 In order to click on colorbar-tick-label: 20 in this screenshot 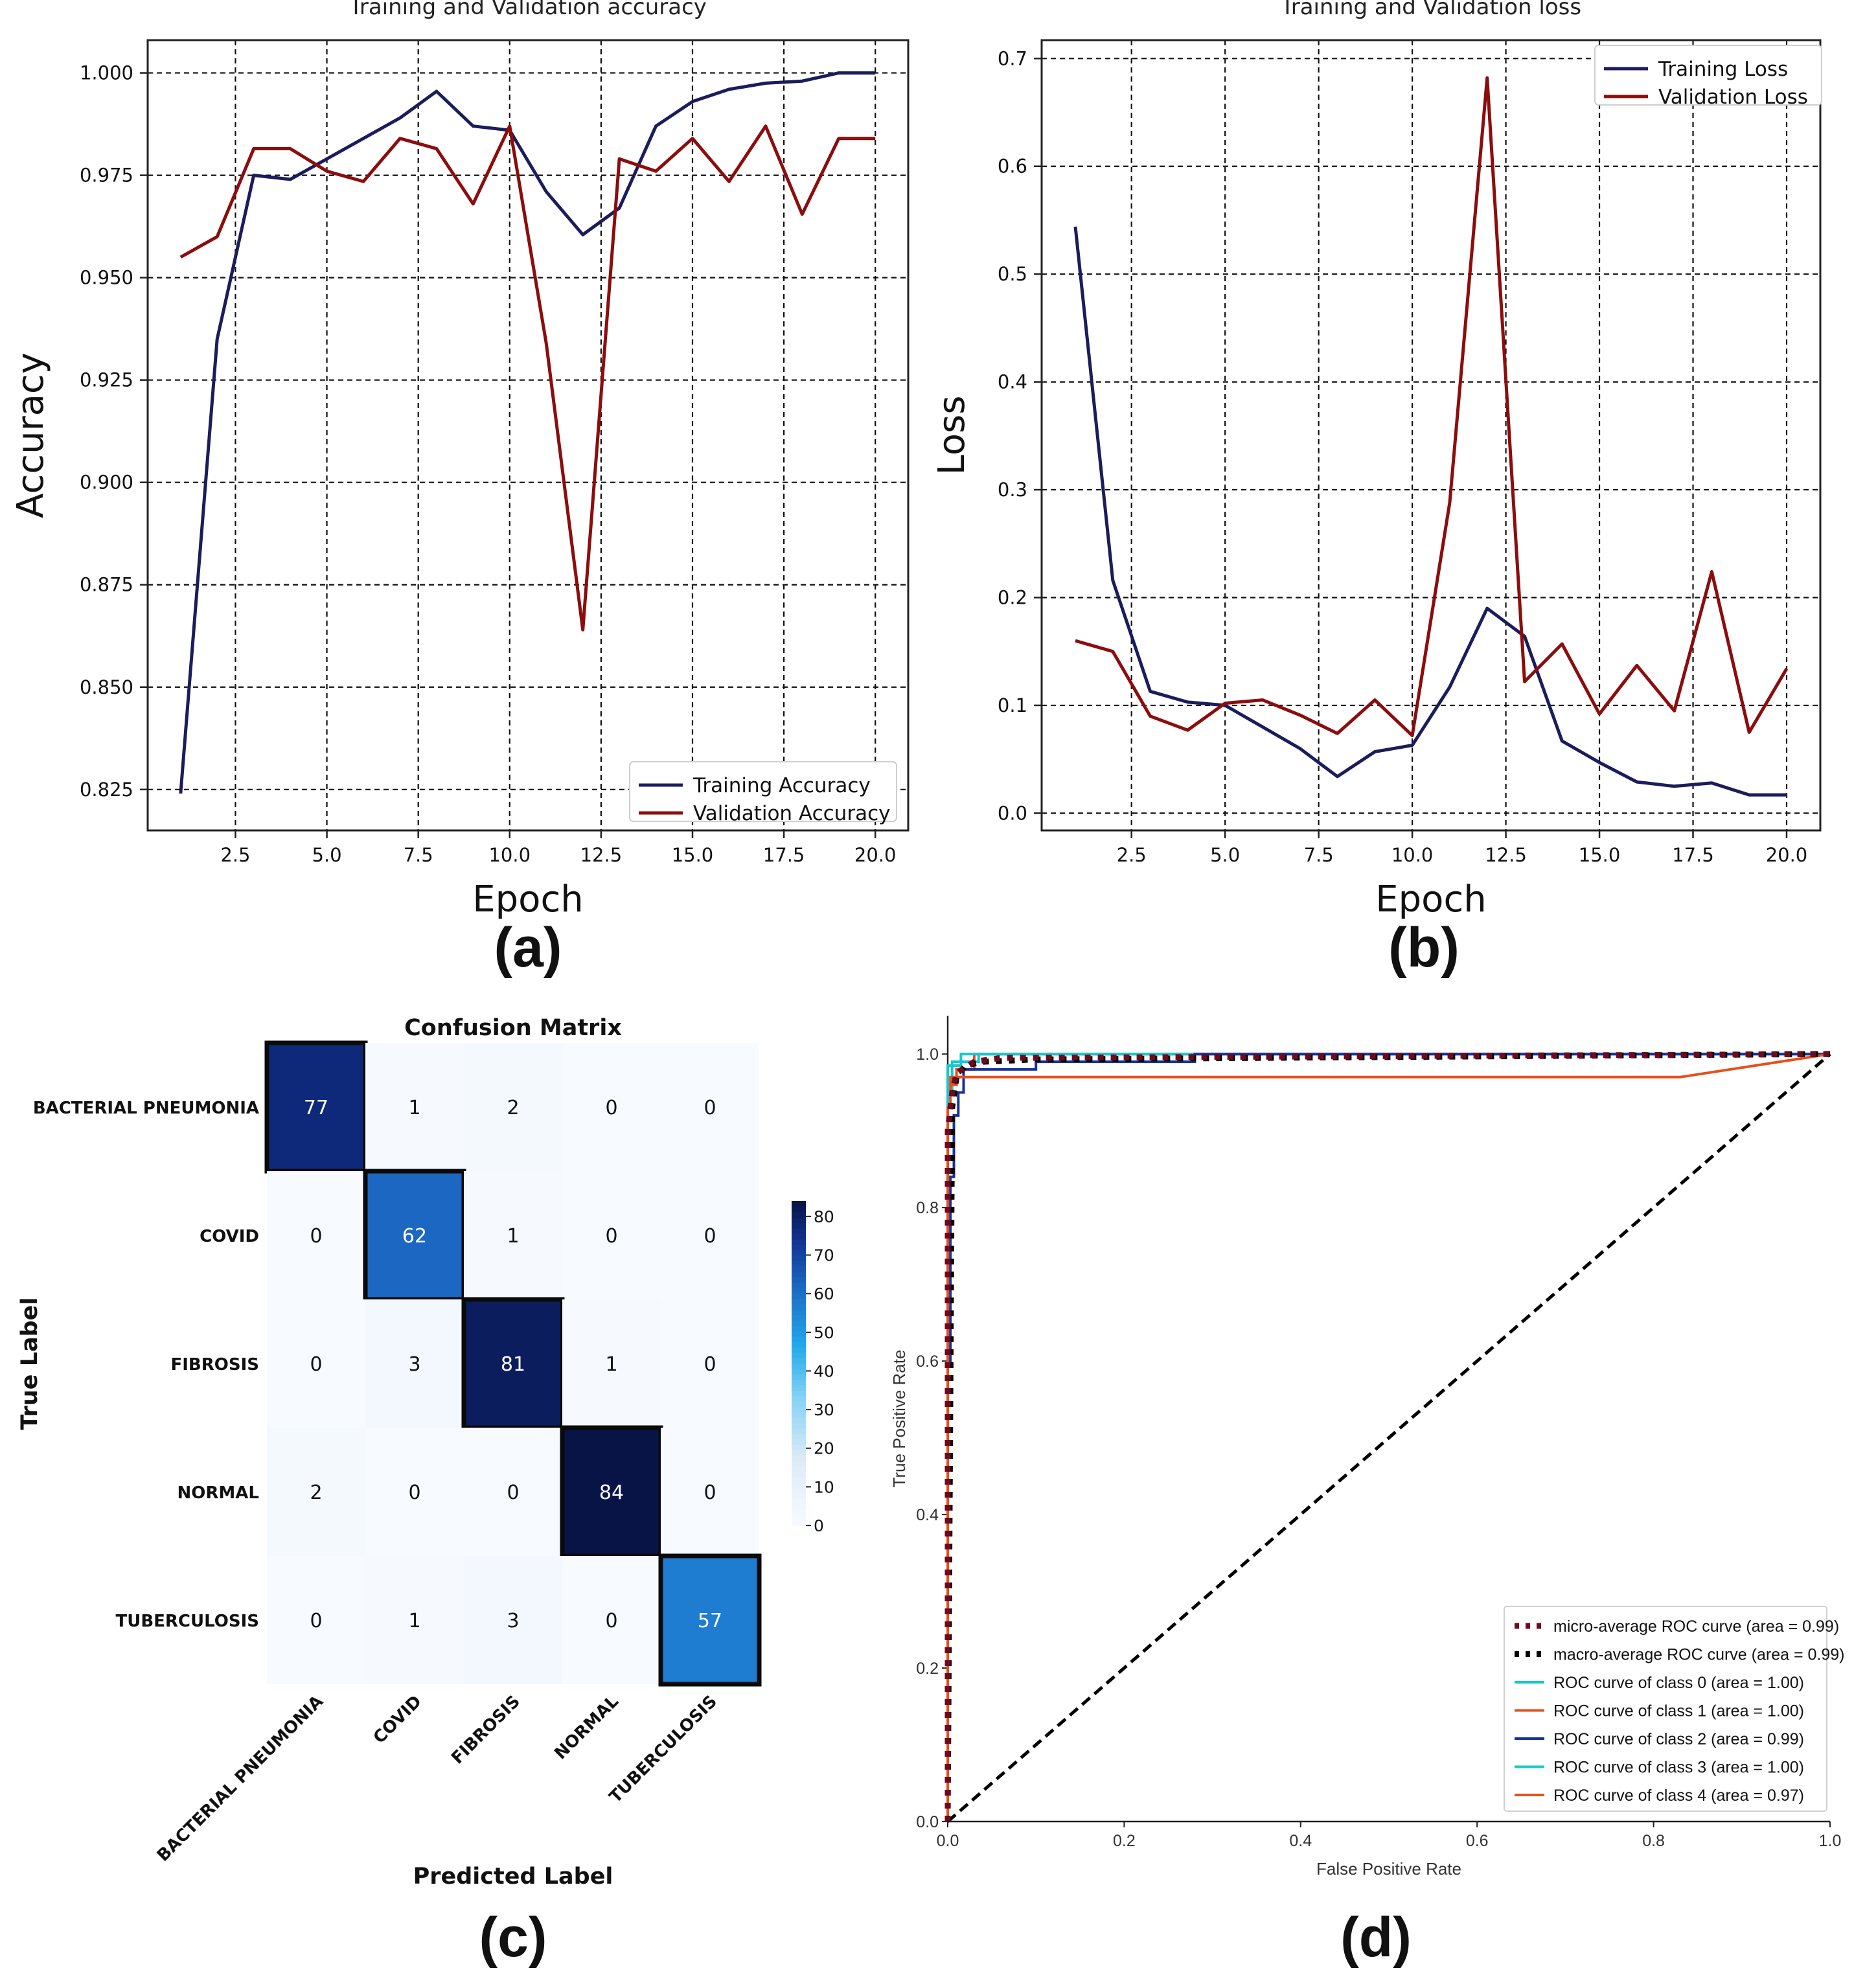, I will do `click(824, 1448)`.